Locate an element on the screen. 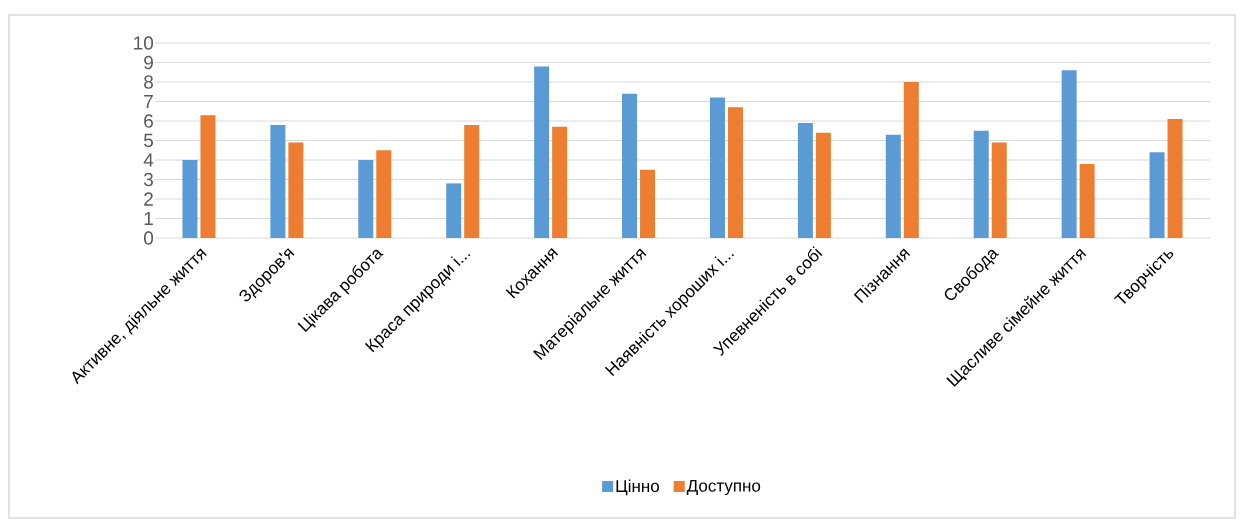 The image size is (1242, 519). legend-label: Цінно is located at coordinates (637, 487).